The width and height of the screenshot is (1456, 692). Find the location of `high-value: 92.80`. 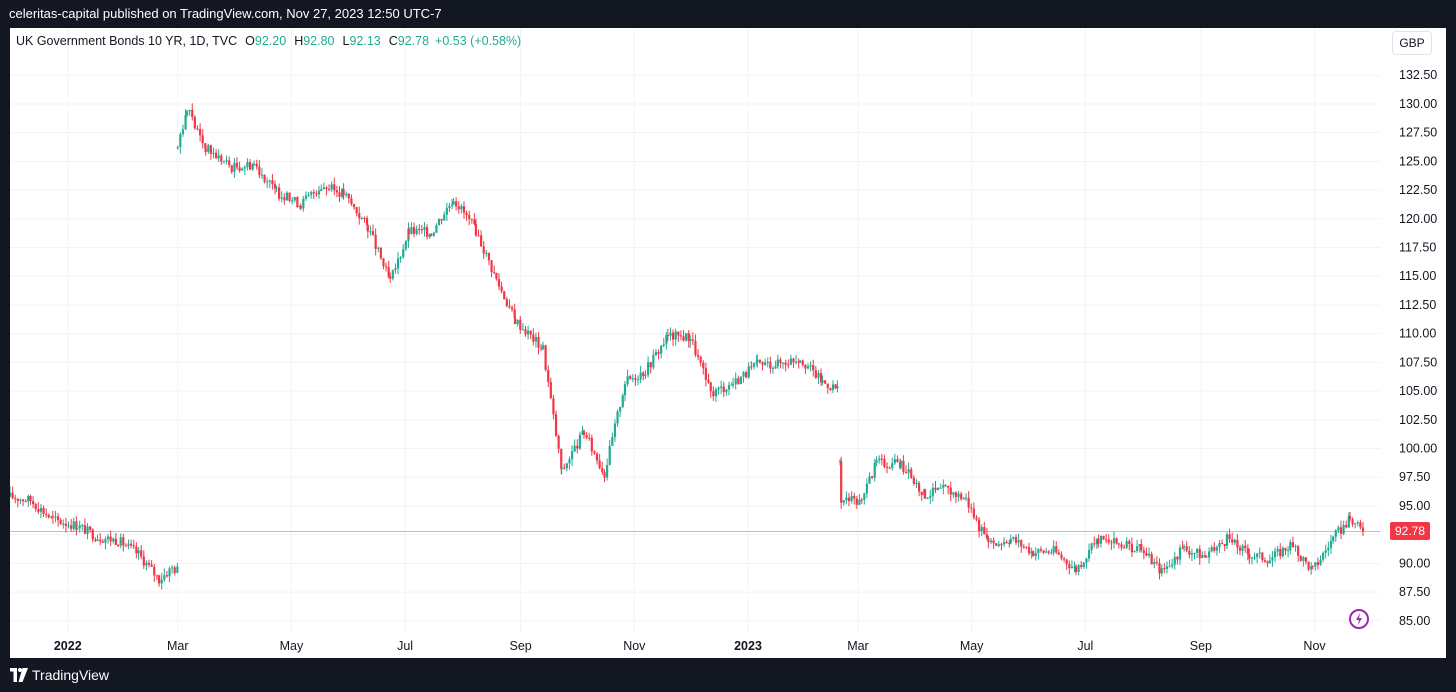

high-value: 92.80 is located at coordinates (319, 41).